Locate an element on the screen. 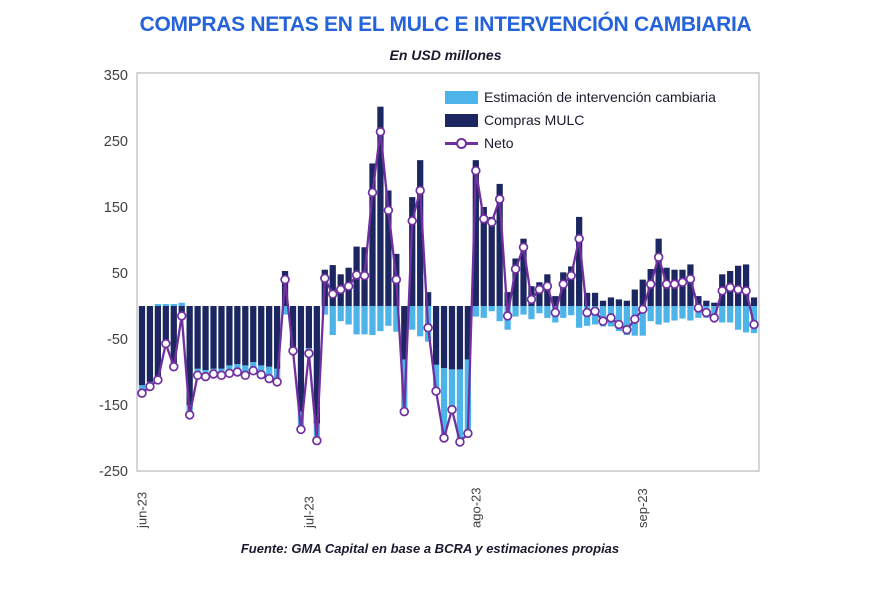 The width and height of the screenshot is (891, 596). x-axis-tick-label: jul-23 is located at coordinates (308, 512).